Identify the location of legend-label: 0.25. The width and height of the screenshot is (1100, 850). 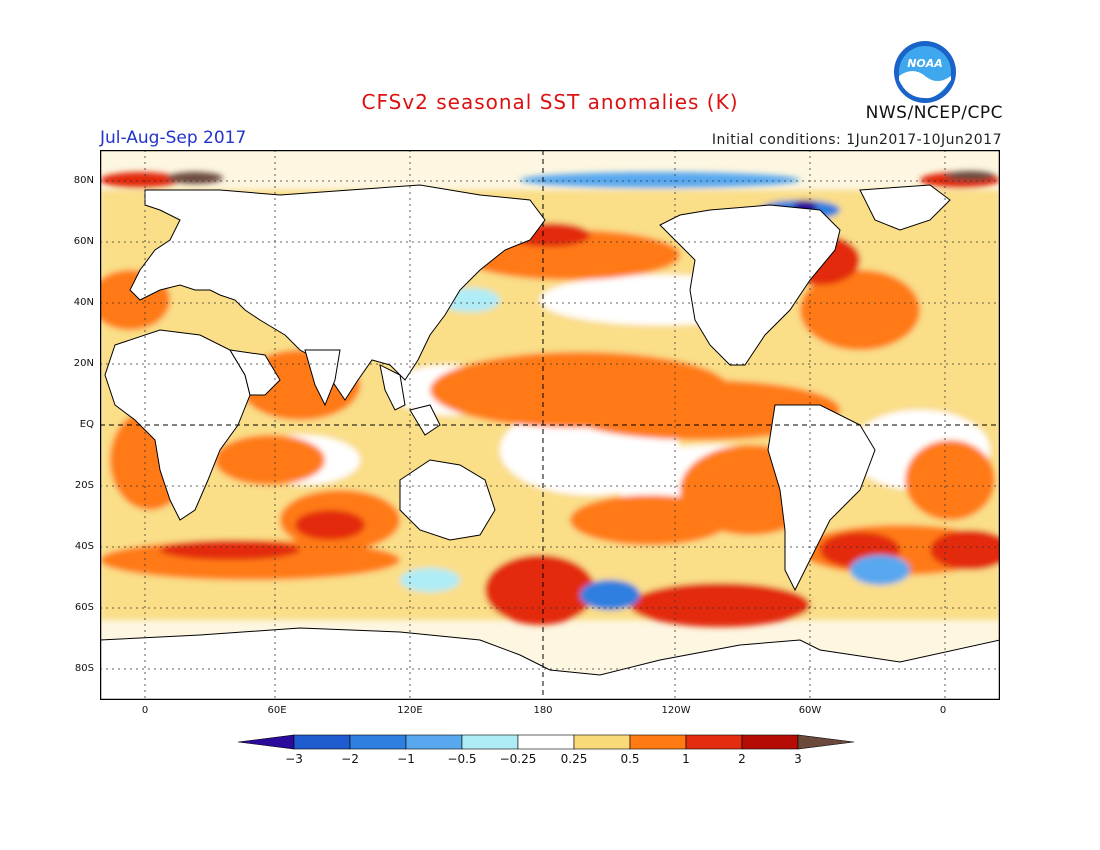
(574, 759).